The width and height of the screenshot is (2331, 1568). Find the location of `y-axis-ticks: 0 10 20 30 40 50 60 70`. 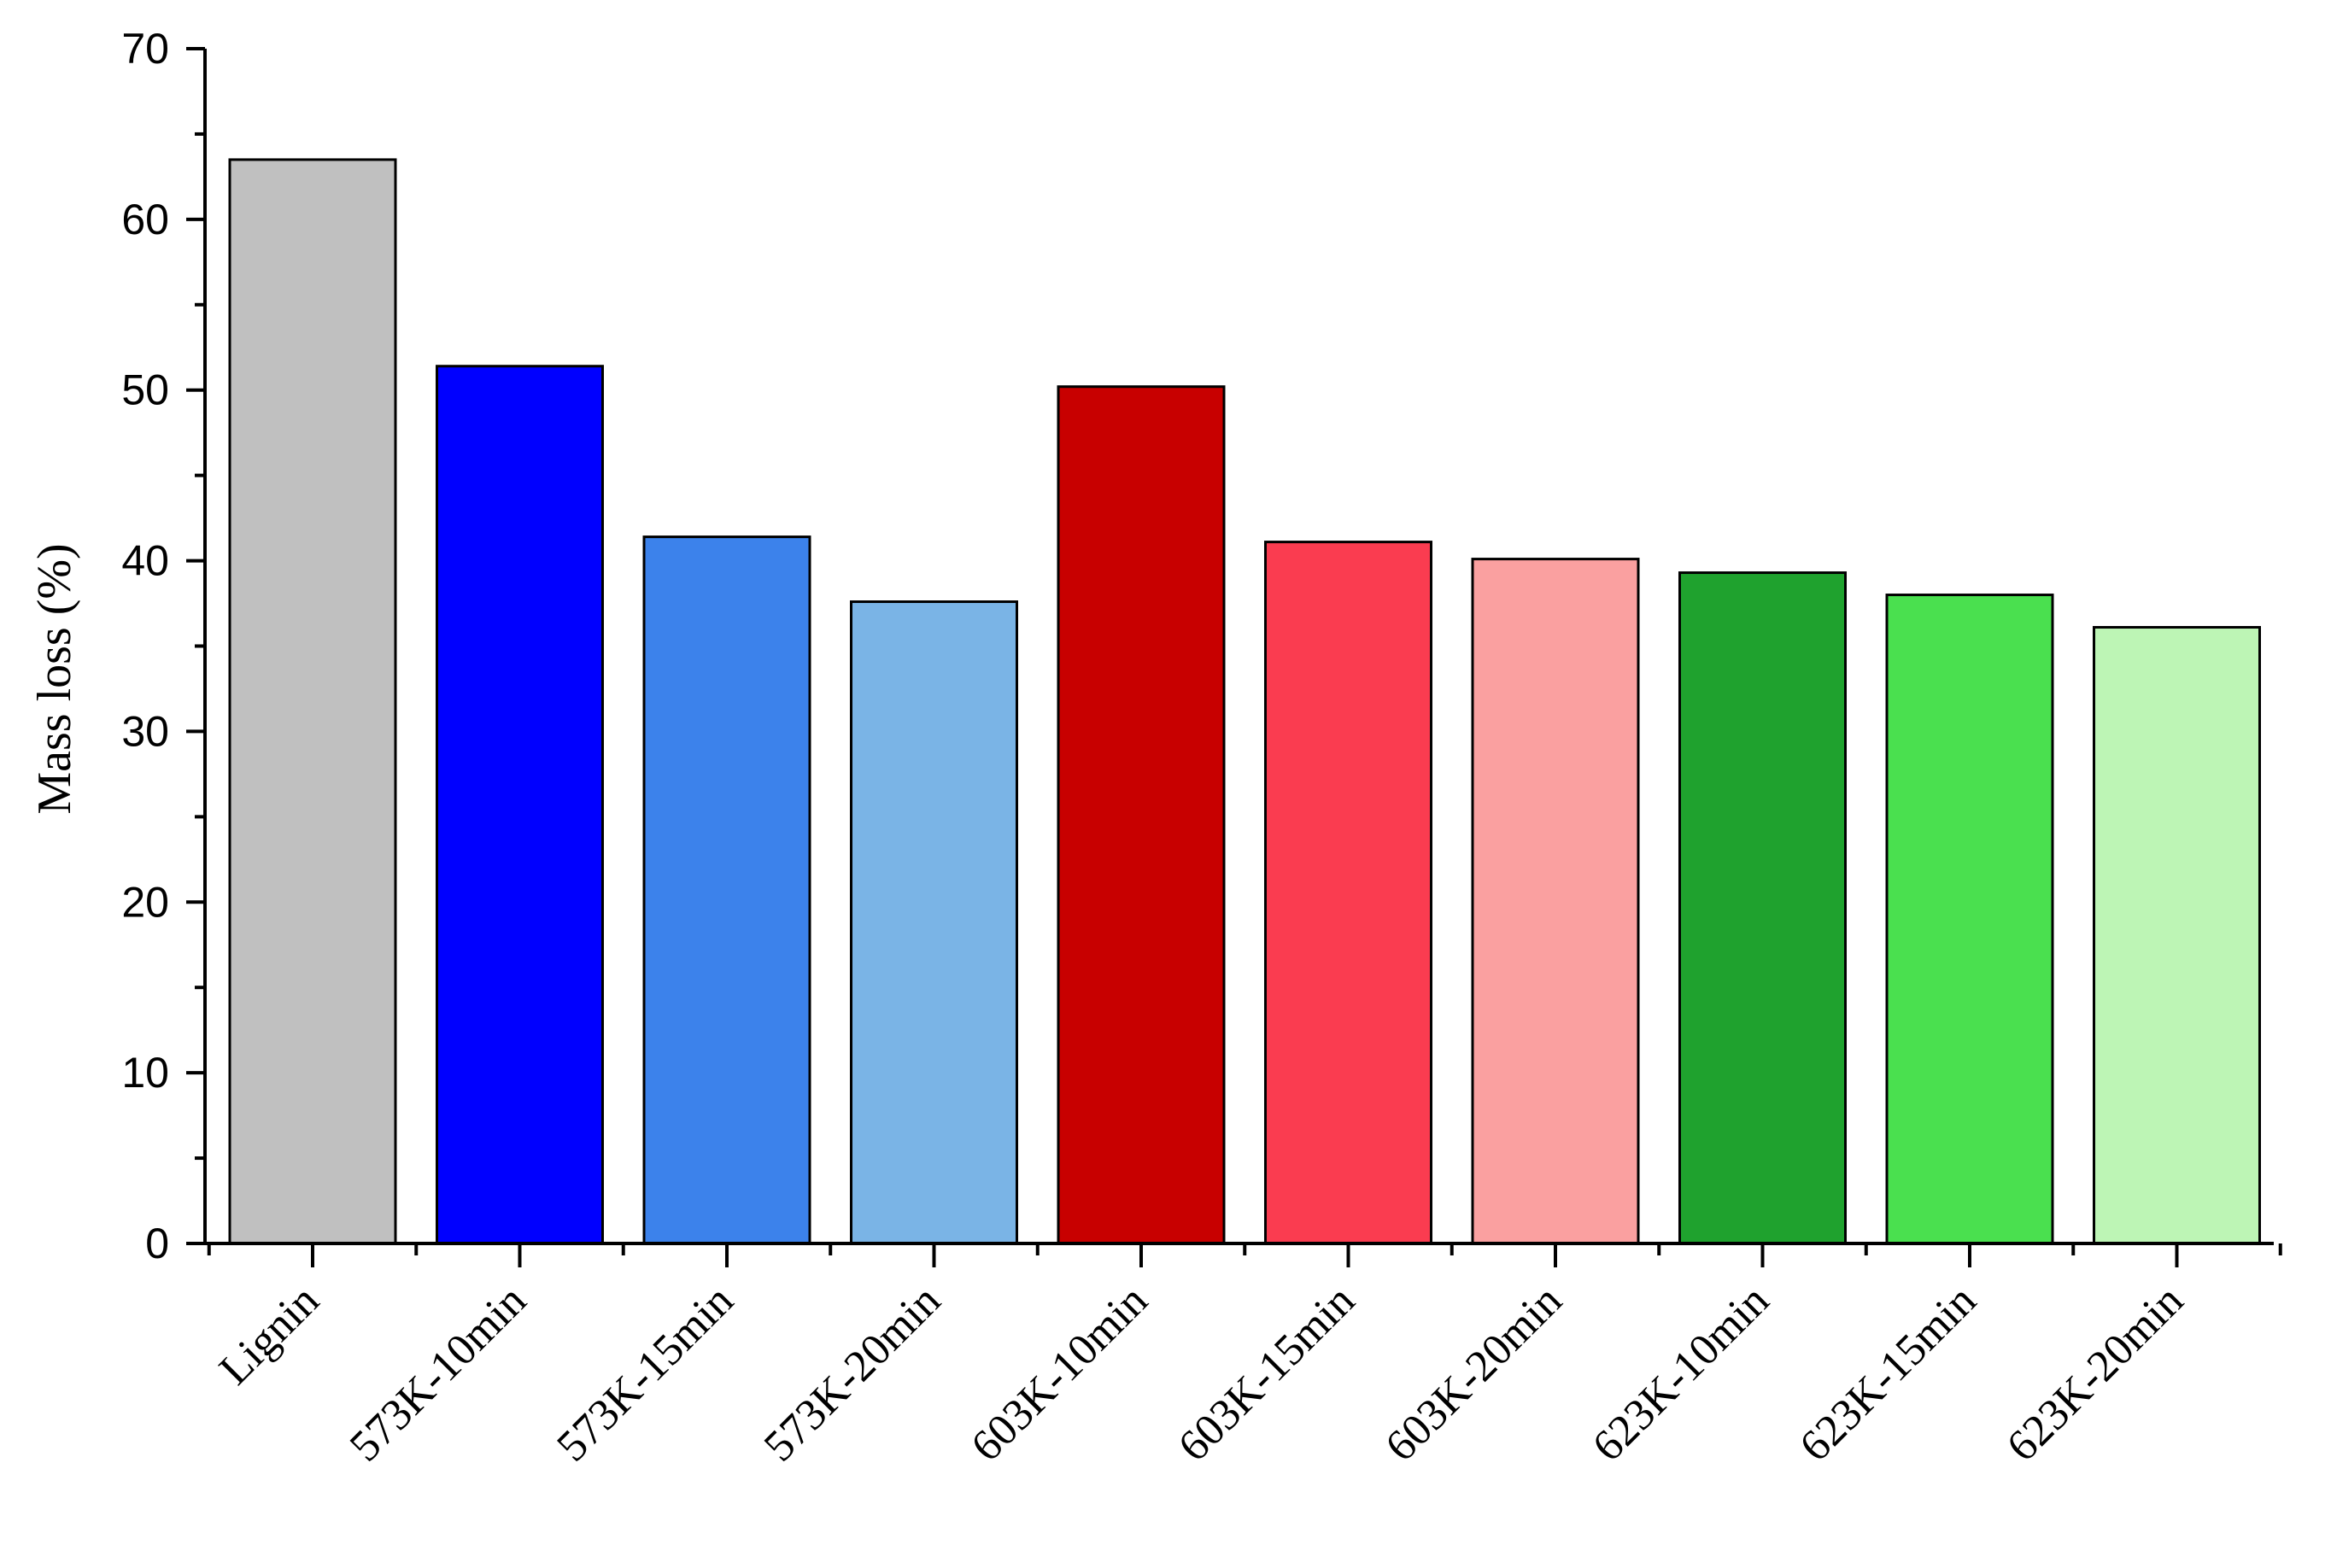

y-axis-ticks: 0 10 20 30 40 50 60 70 is located at coordinates (163, 646).